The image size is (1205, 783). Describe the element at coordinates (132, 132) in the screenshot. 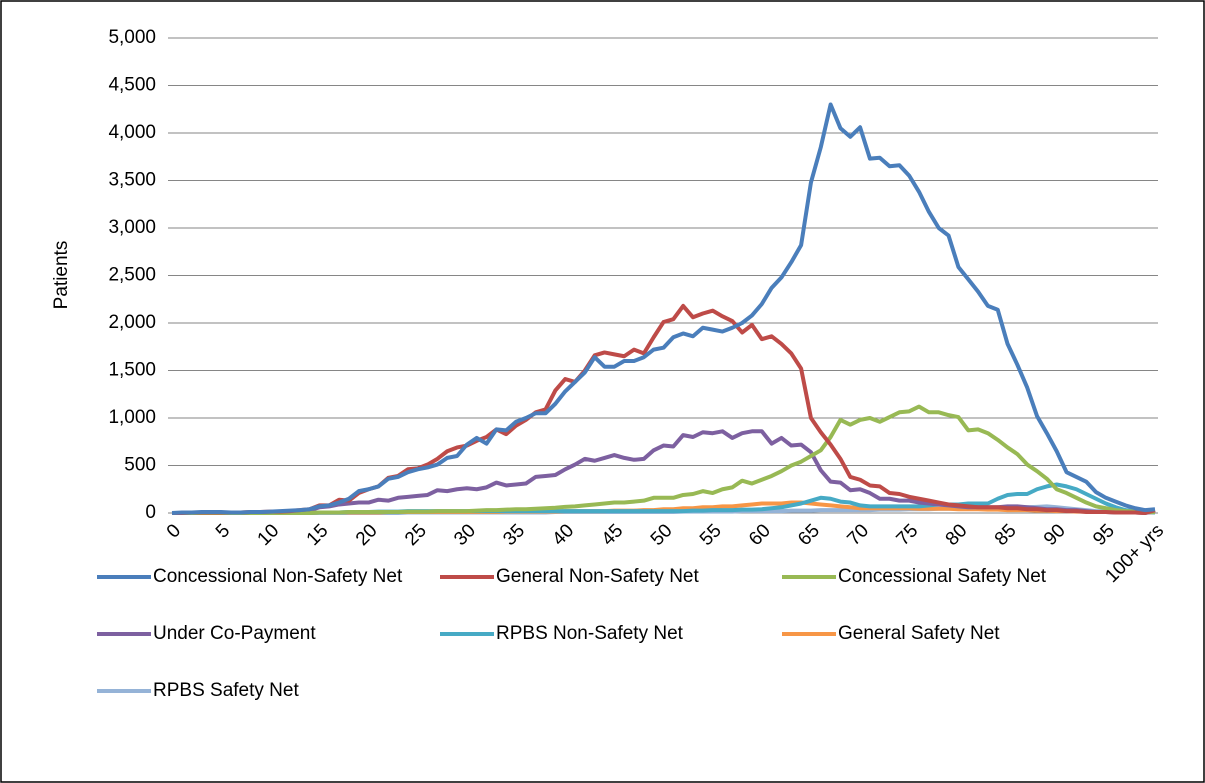

I see `y-tick-label: 4,000` at that location.